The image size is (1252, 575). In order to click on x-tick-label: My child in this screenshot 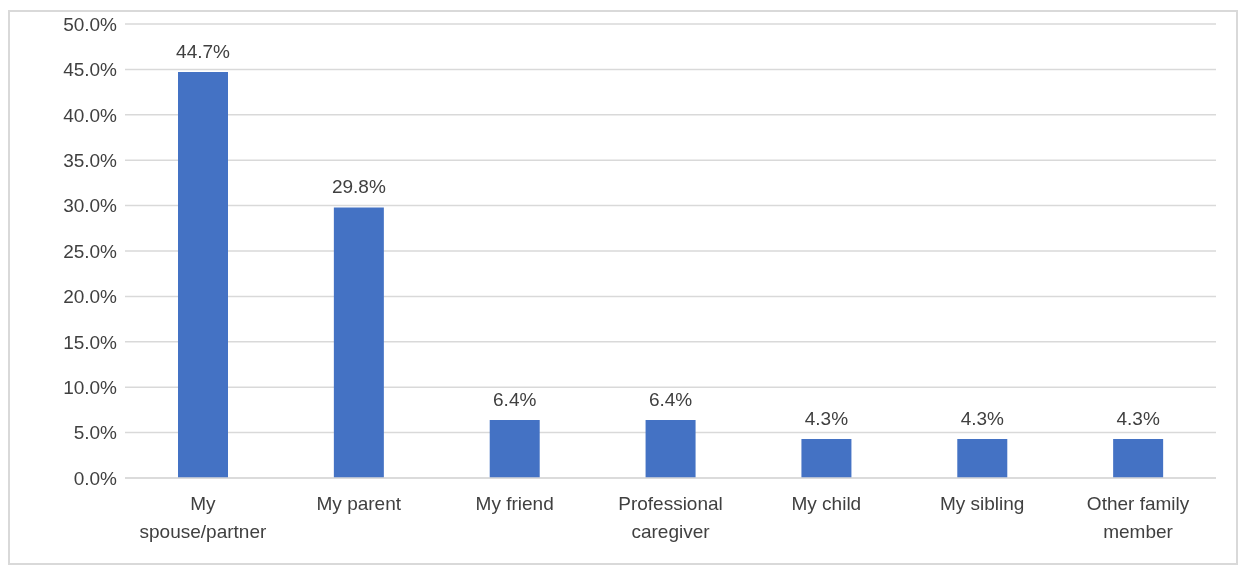, I will do `click(826, 503)`.